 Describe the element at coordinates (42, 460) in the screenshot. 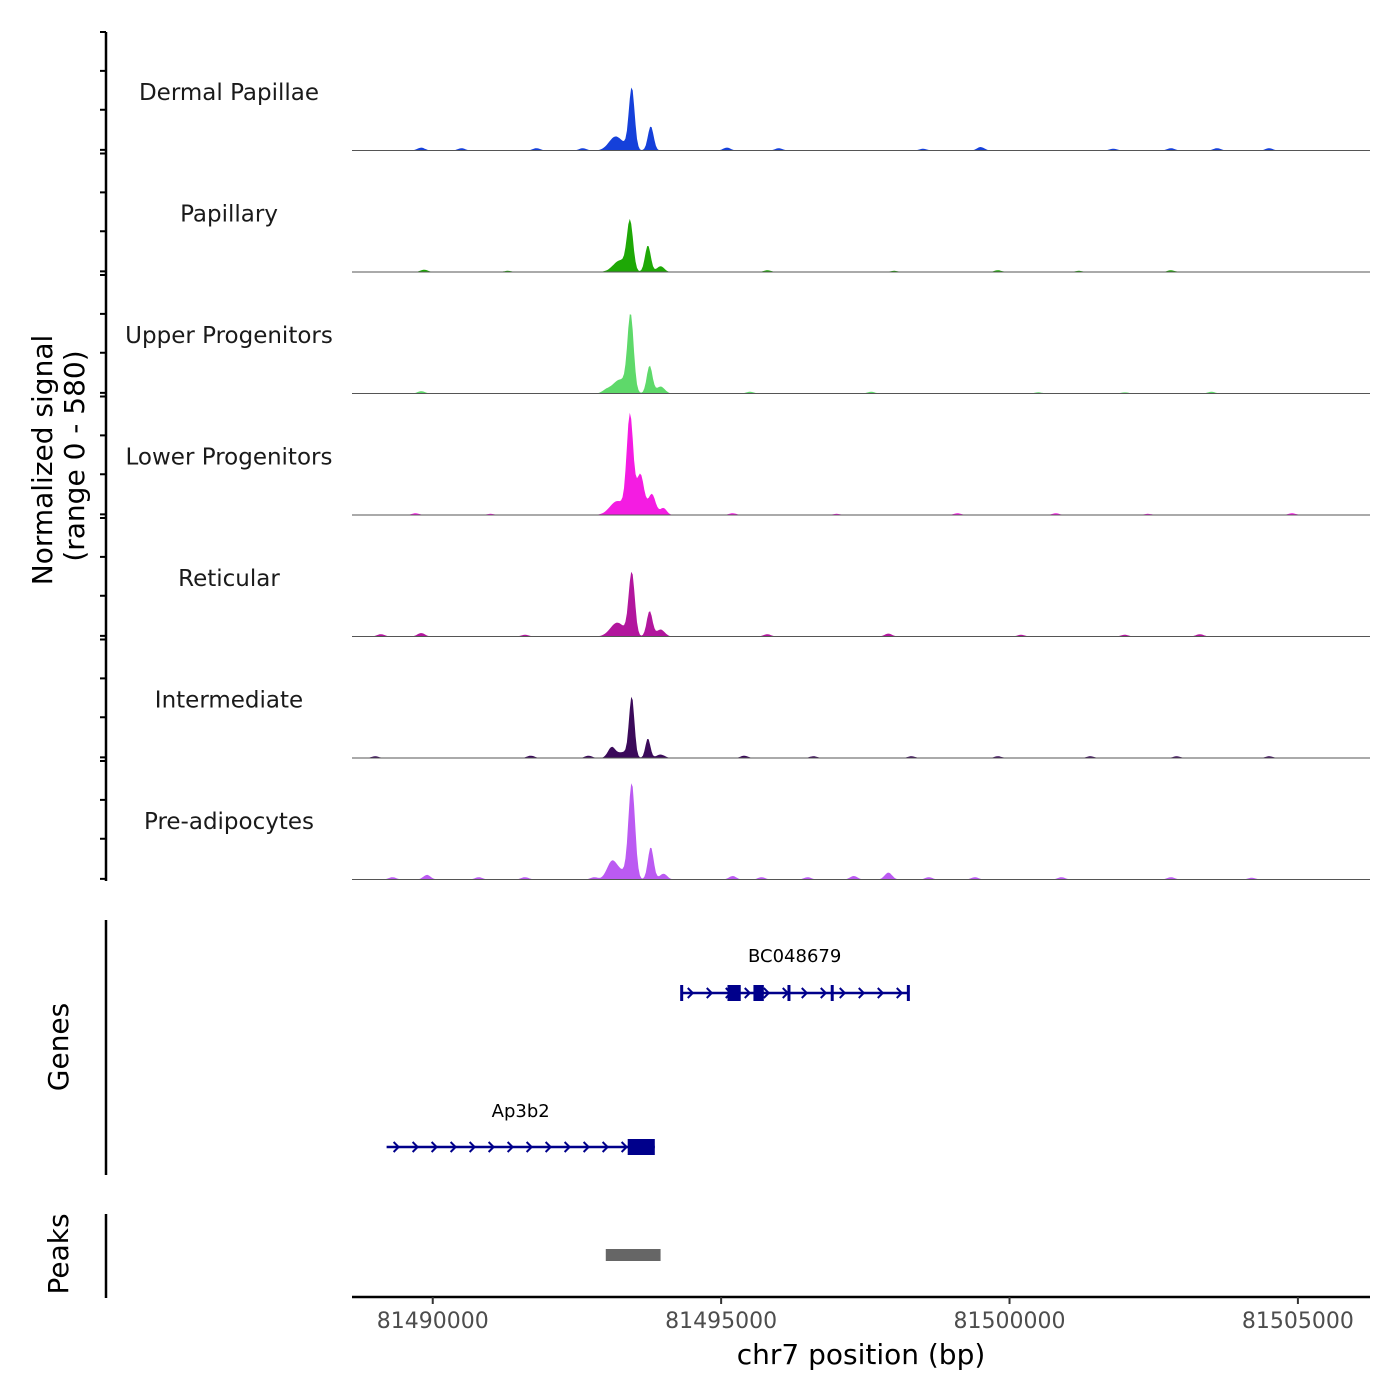

I see `y-axis-title-line1: Normalized signal` at that location.